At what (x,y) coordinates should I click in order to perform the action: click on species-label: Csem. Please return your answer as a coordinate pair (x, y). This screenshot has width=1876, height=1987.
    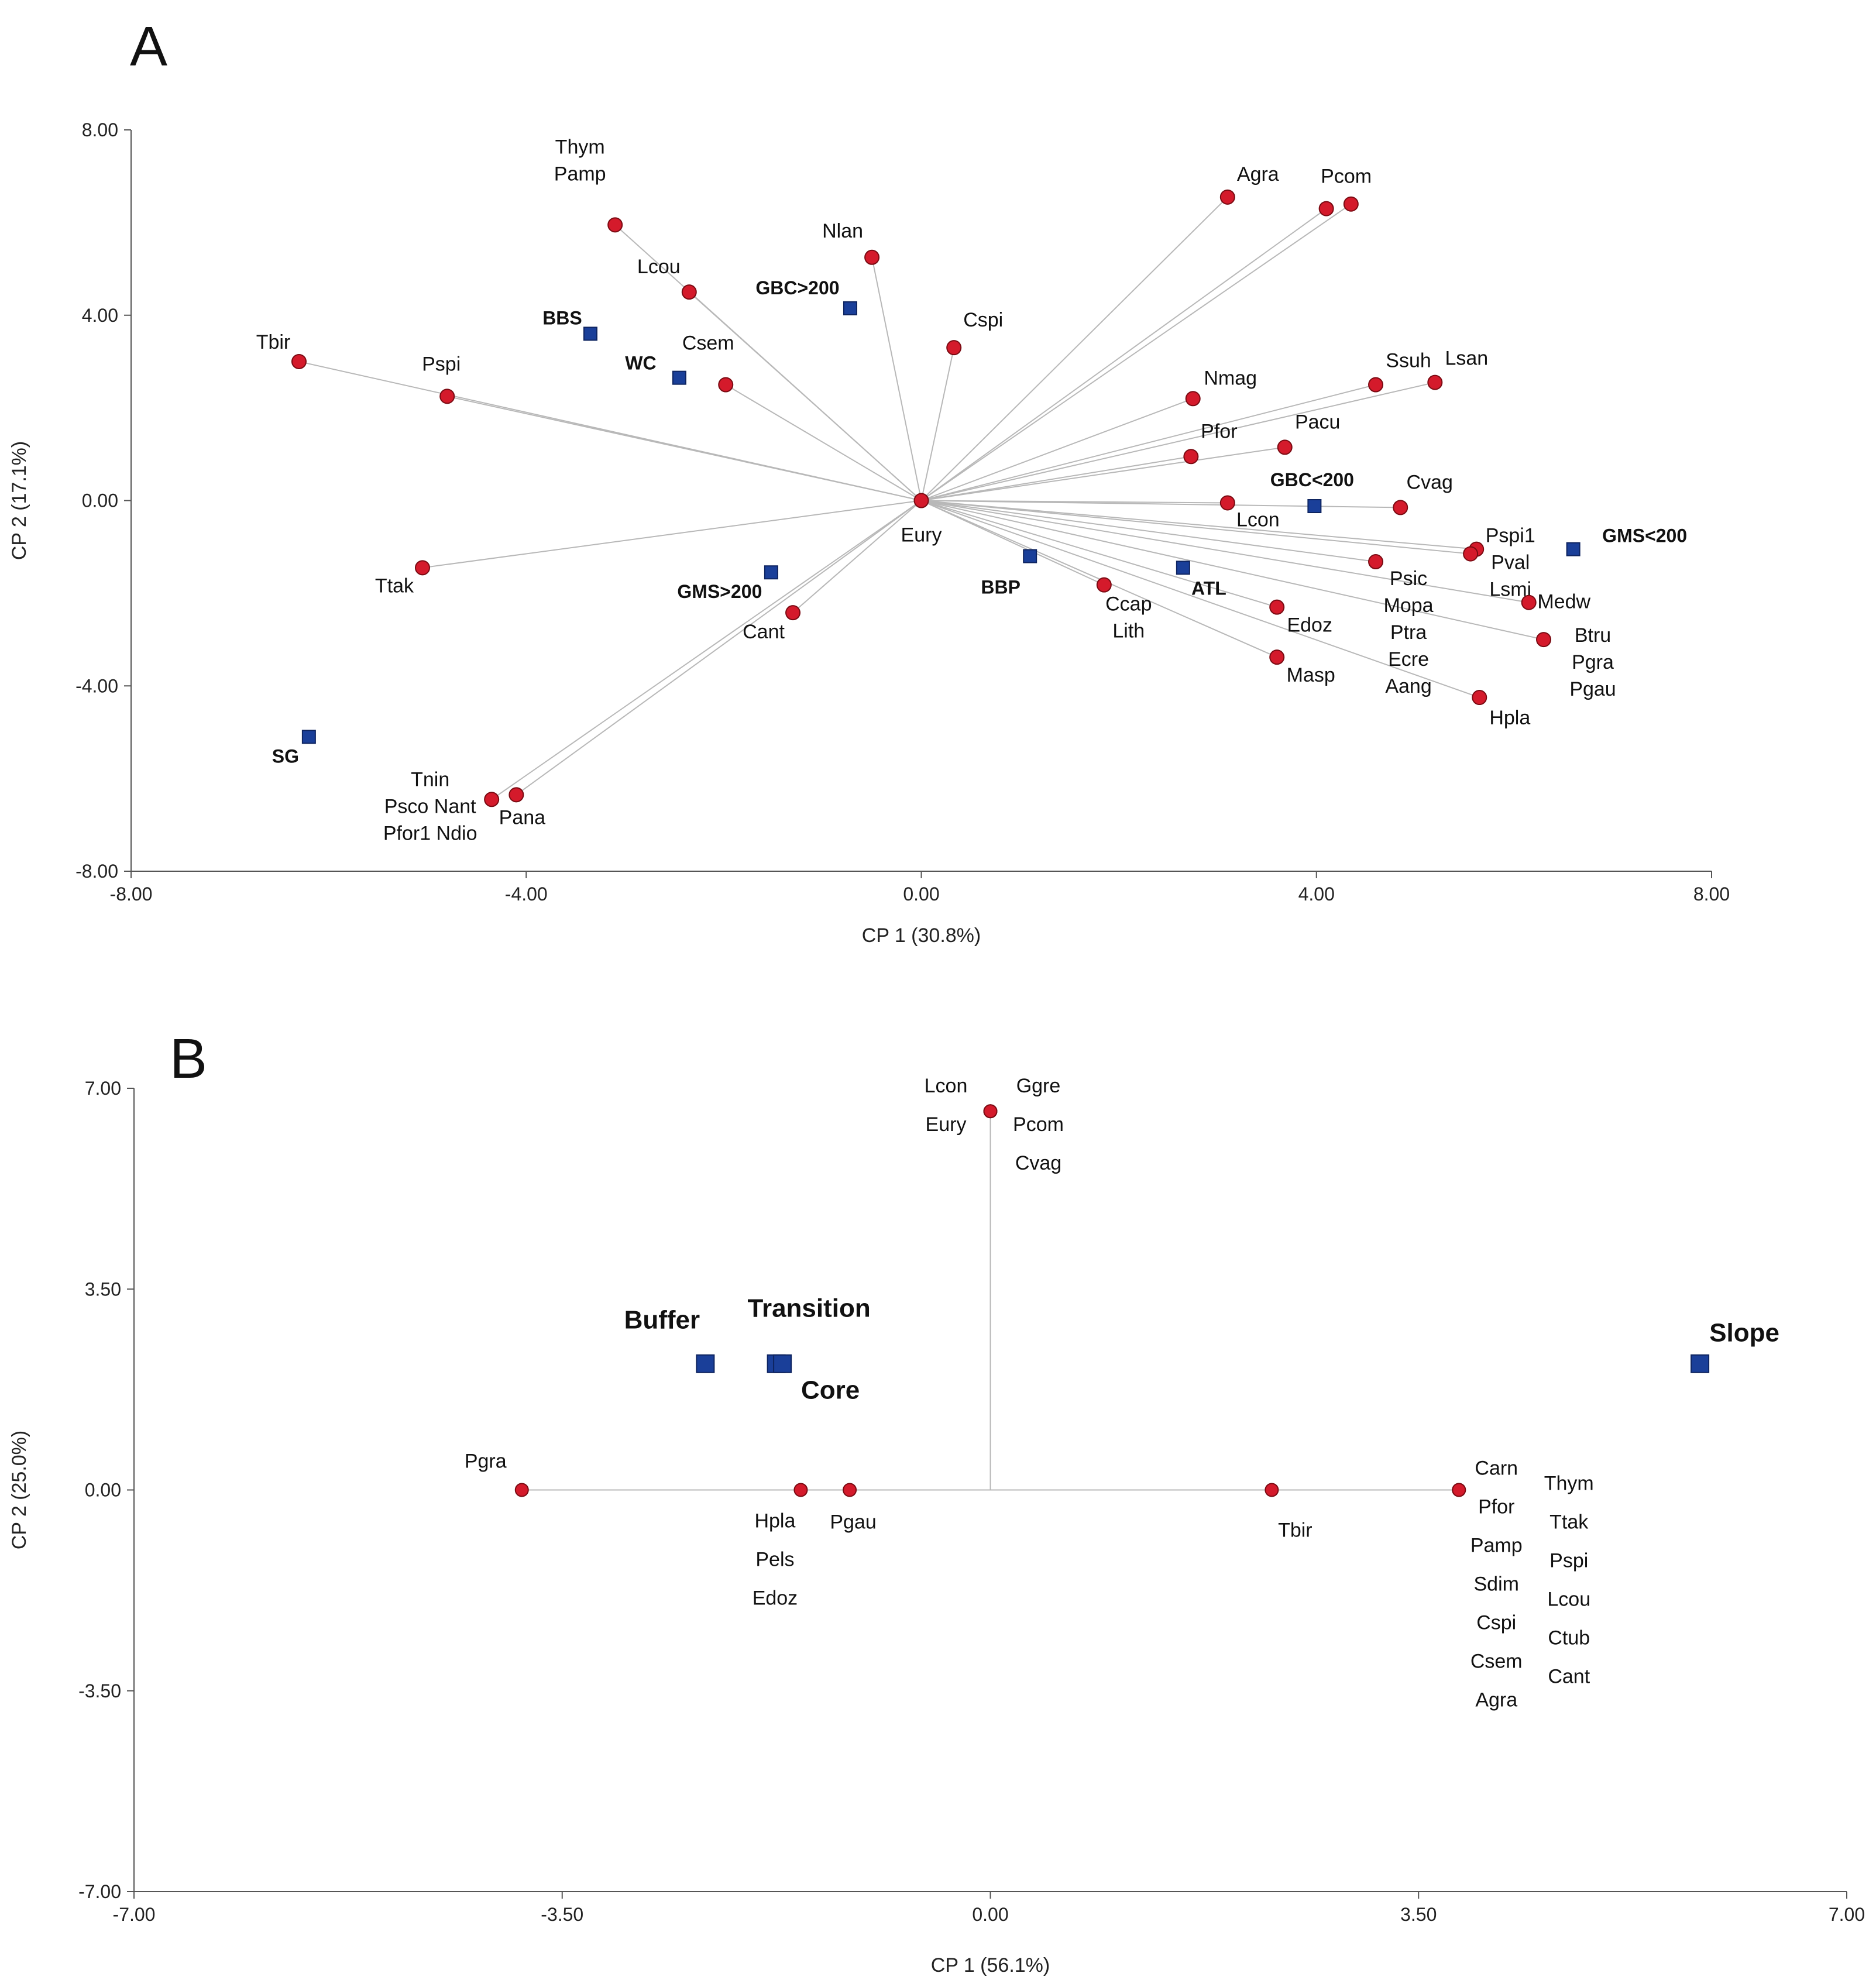
    Looking at the image, I should click on (1496, 1662).